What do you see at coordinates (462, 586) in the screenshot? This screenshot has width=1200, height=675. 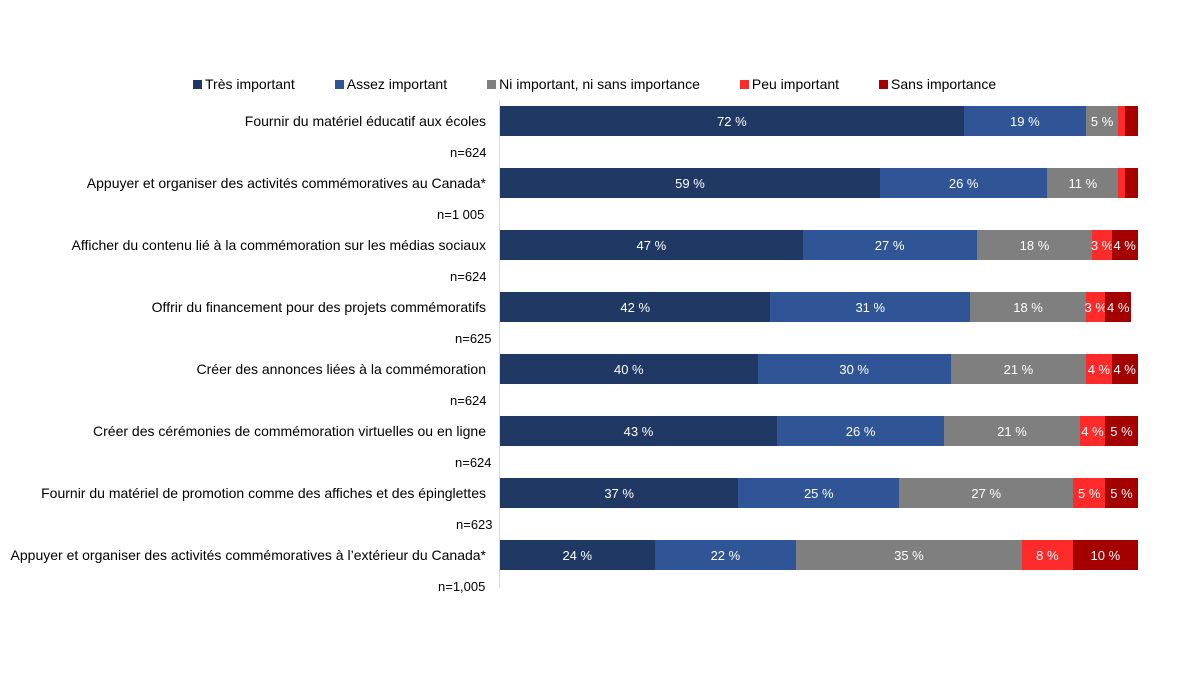 I see `sample-size-label: n=1,005` at bounding box center [462, 586].